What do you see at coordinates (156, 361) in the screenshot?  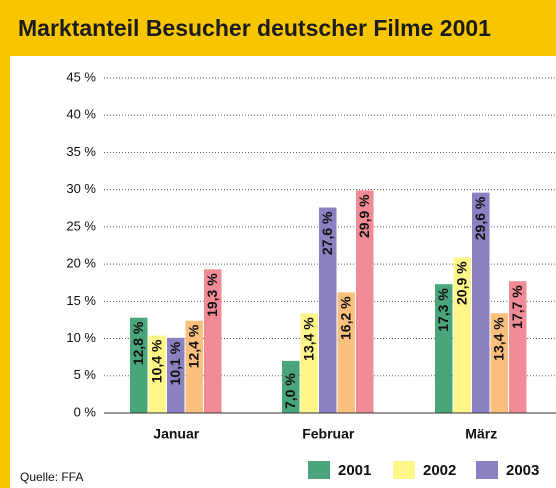 I see `value-label: 10,4 %` at bounding box center [156, 361].